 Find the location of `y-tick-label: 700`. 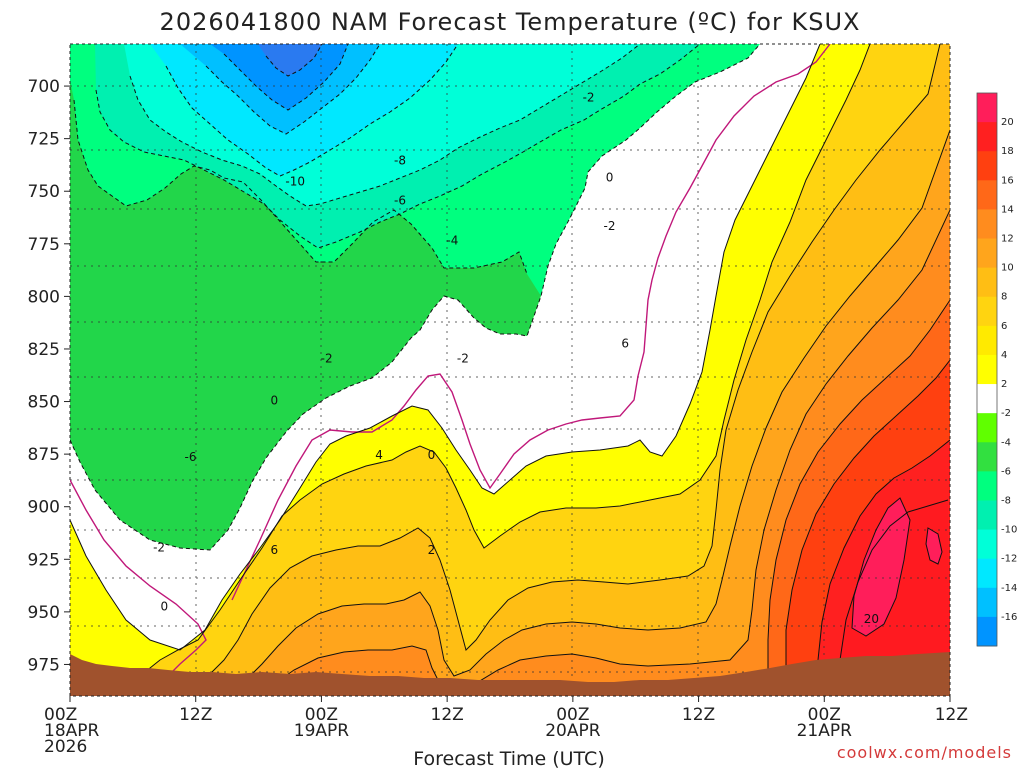

y-tick-label: 700 is located at coordinates (44, 87).